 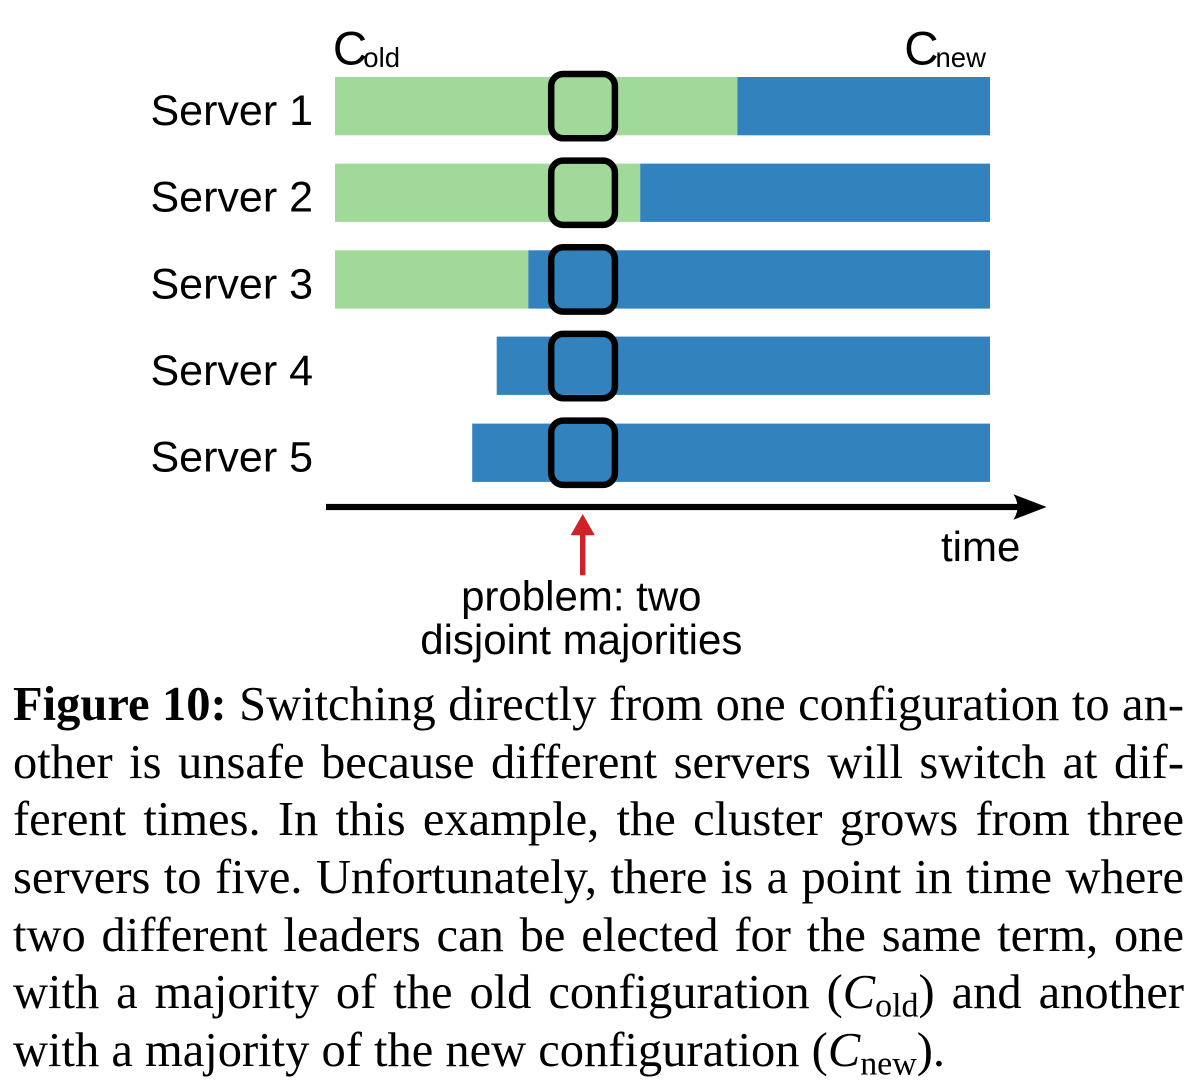 I want to click on svg-text: Server 4, so click(x=232, y=371).